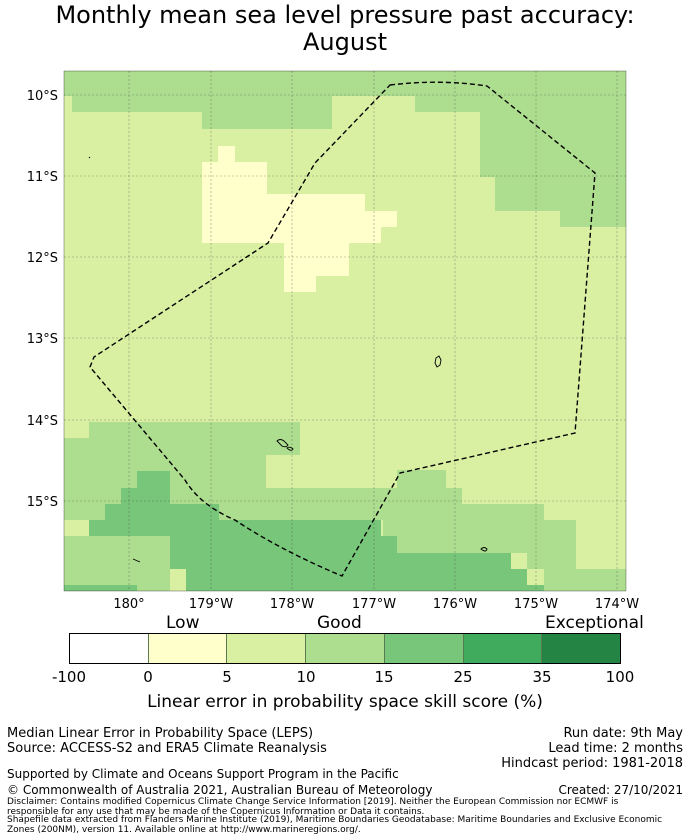 The height and width of the screenshot is (839, 690). Describe the element at coordinates (455, 604) in the screenshot. I see `lon-label: 176°W` at that location.